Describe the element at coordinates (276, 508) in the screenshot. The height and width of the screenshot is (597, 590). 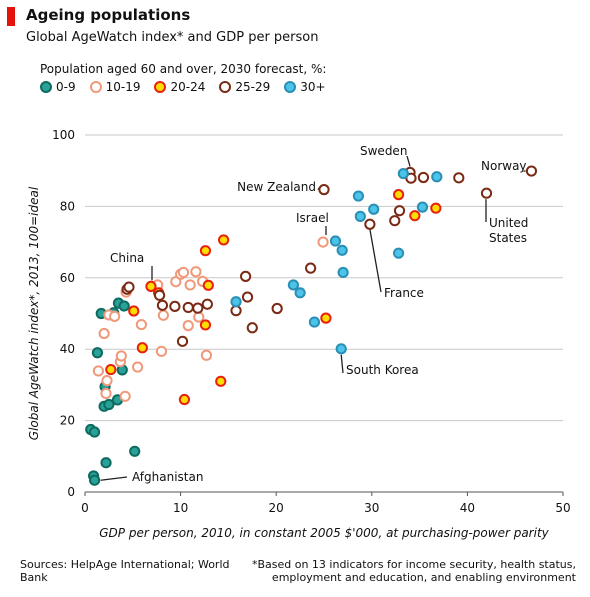
I see `x-tick-label: 20` at that location.